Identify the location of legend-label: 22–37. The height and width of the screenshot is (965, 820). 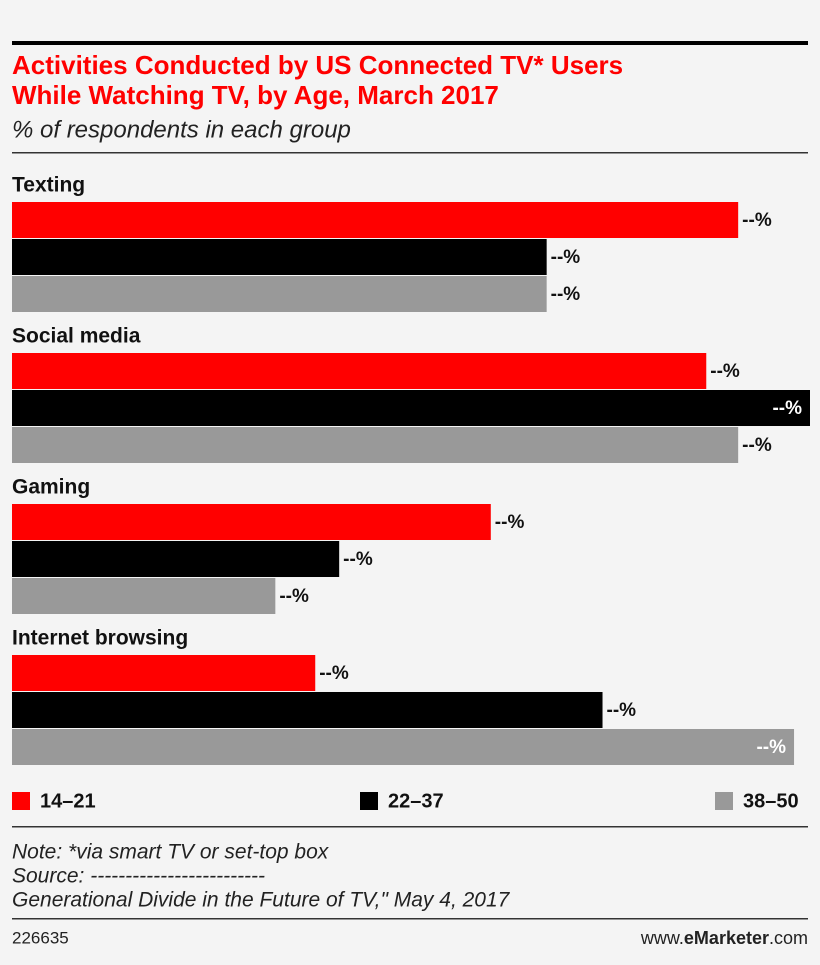
(416, 801).